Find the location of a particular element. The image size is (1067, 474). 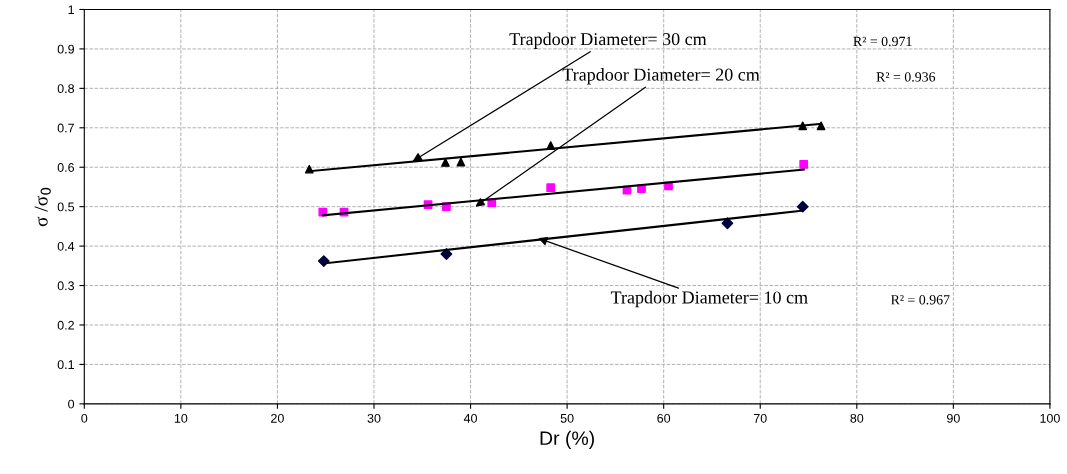

x-axis-title: Dr (%) is located at coordinates (567, 439).